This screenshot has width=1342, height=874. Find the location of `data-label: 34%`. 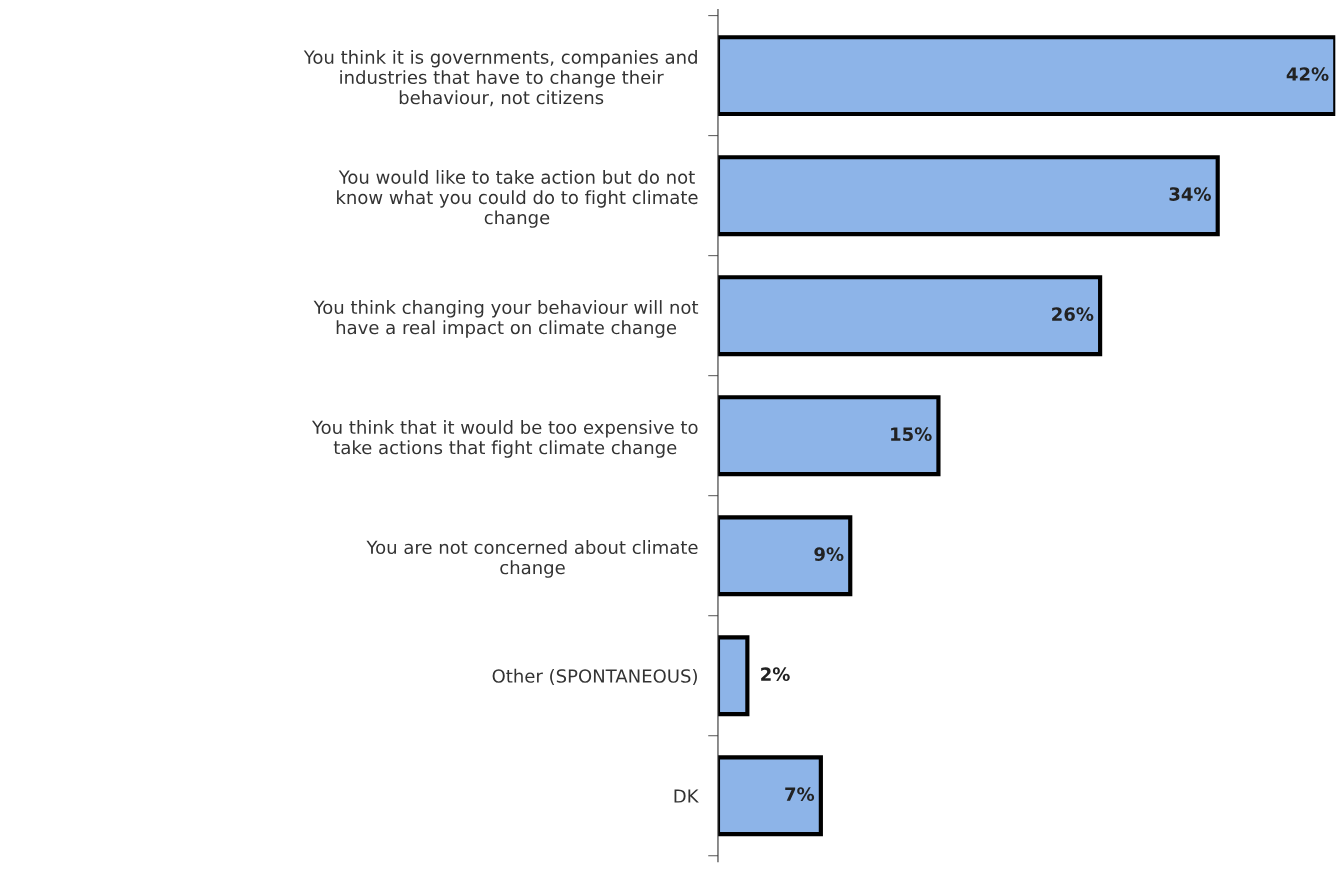

data-label: 34% is located at coordinates (1190, 194).